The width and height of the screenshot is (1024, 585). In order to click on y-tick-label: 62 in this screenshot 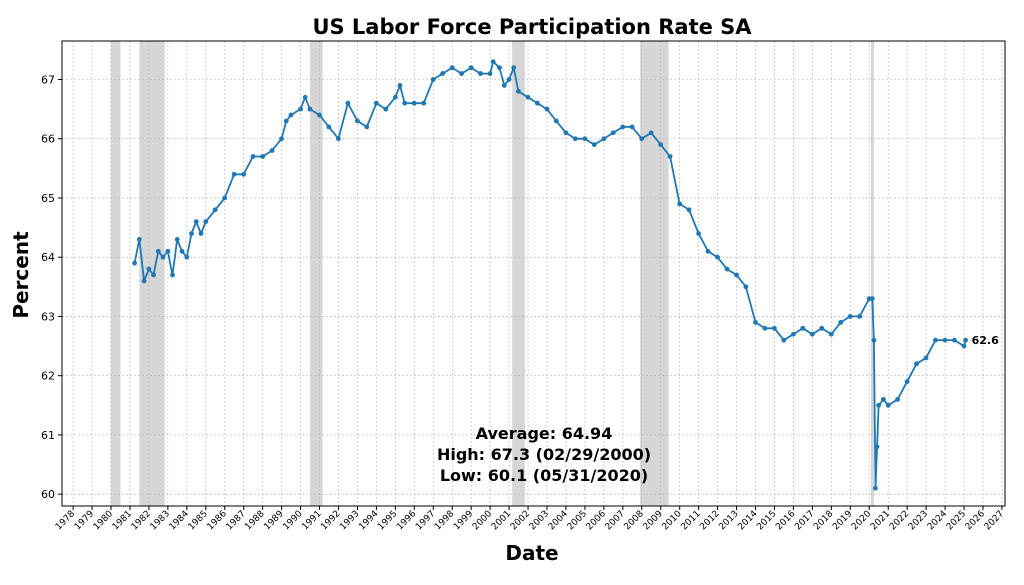, I will do `click(48, 376)`.